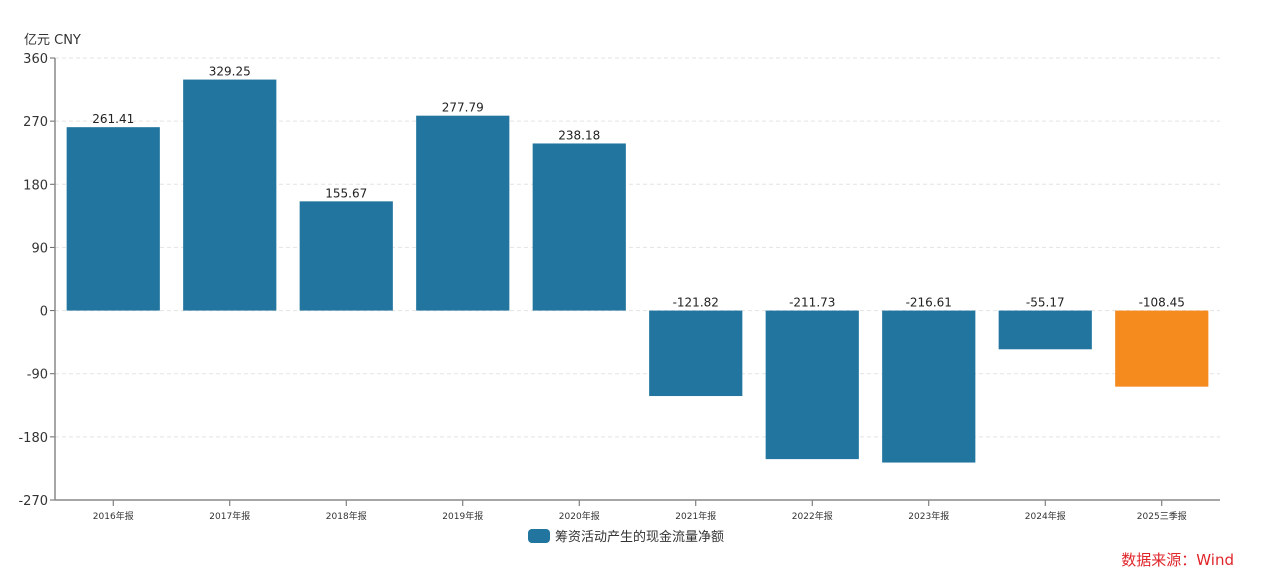 The image size is (1263, 582). I want to click on x-tick-label: 2021年报, so click(695, 516).